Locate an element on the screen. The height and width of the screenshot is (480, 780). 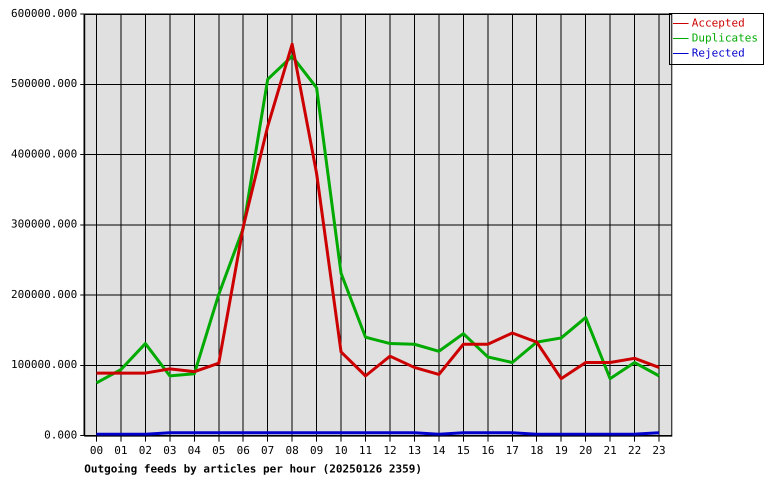
x-tick-label: 22 is located at coordinates (635, 451).